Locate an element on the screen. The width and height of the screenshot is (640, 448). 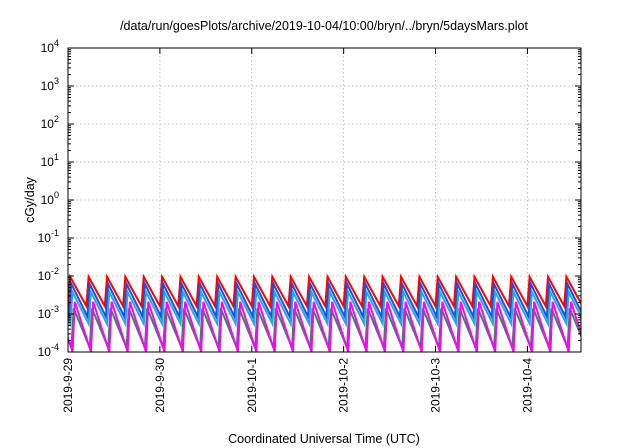
y-tick-label: 10⁻³ is located at coordinates (48, 312).